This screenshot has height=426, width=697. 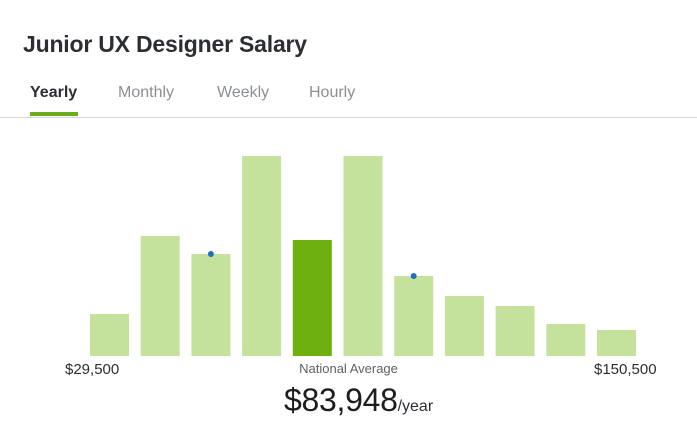 I want to click on national-average-label: National Average, so click(x=348, y=368).